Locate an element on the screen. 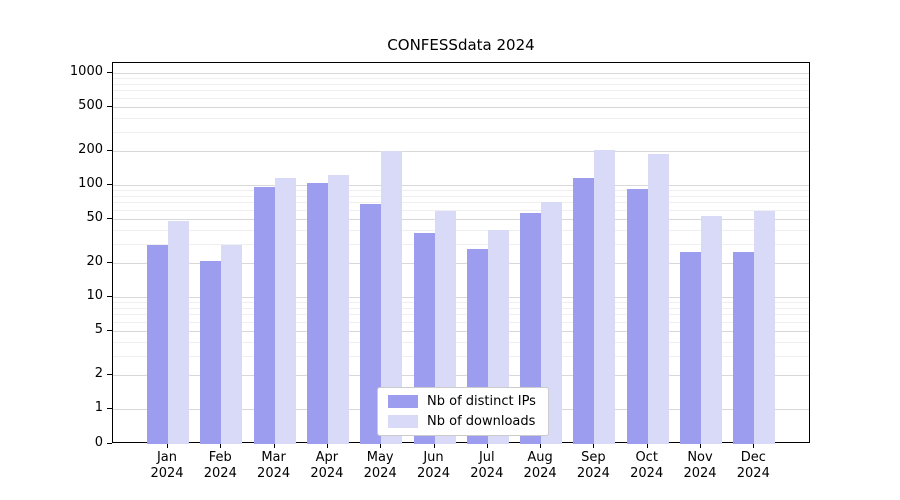 This screenshot has height=500, width=900. y-tick-label: 1 is located at coordinates (98, 407).